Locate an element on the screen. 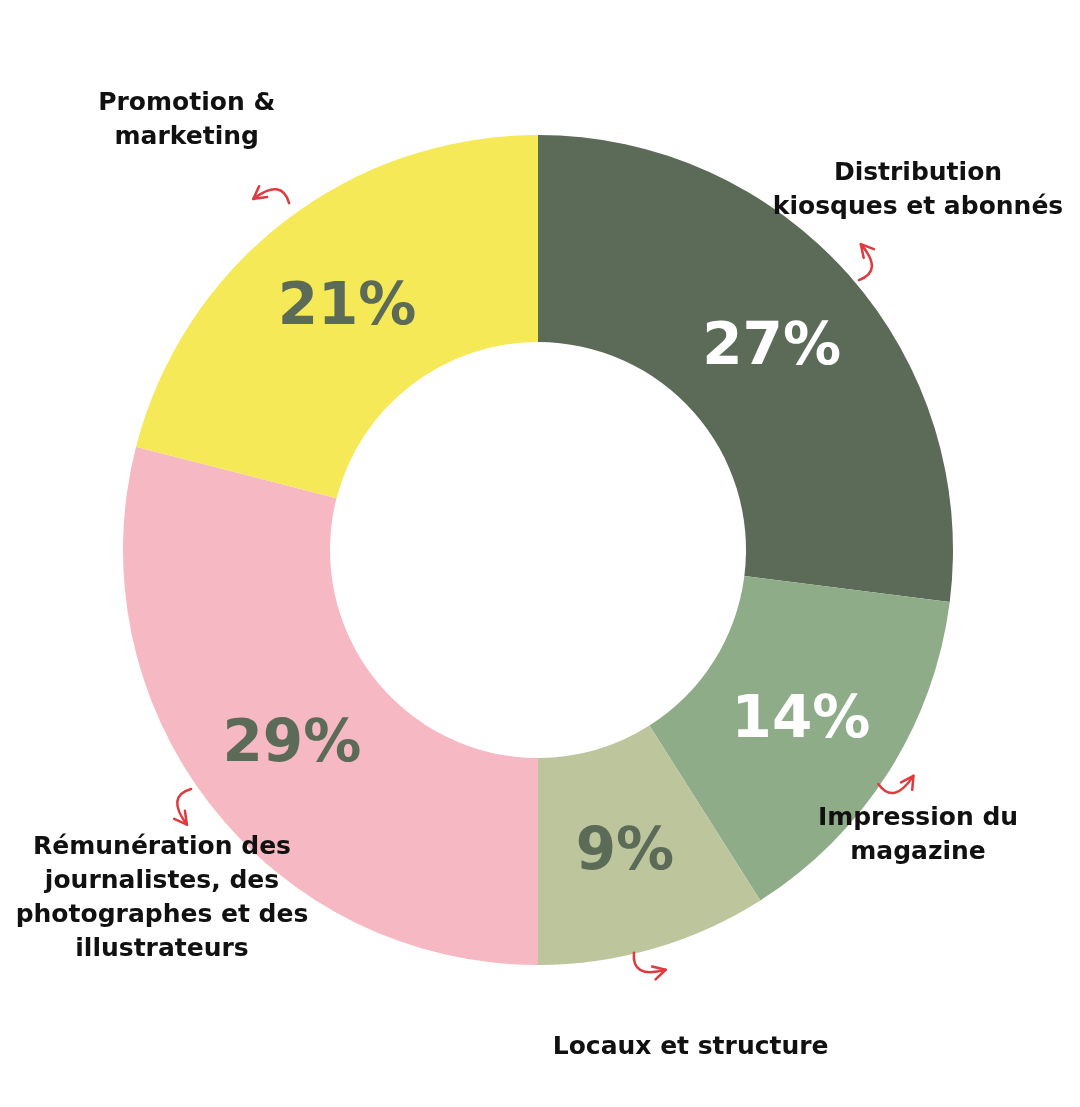 The image size is (1080, 1107). slice-label: Promotion & marketing is located at coordinates (187, 119).